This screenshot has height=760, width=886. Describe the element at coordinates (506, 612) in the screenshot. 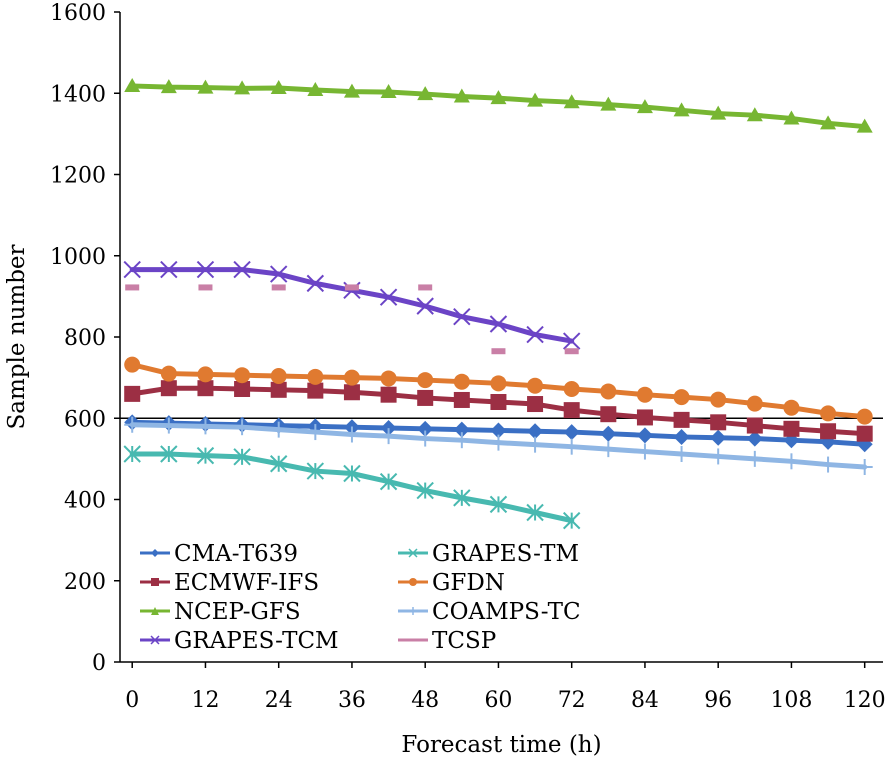

I see `legend-label: COAMPS-TC` at that location.